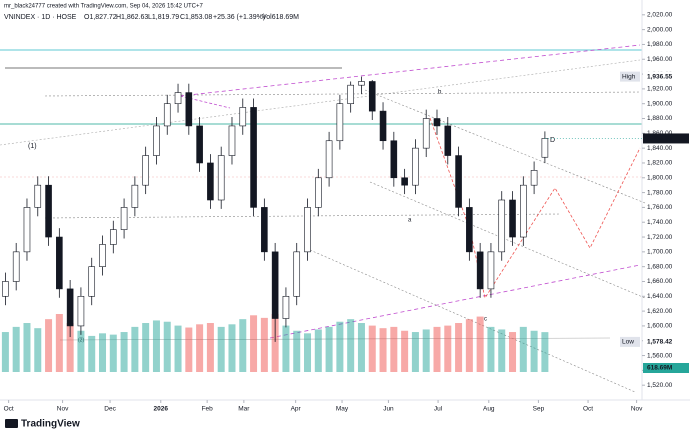 This screenshot has width=690, height=446. Describe the element at coordinates (629, 76) in the screenshot. I see `high-tag-word: High` at that location.